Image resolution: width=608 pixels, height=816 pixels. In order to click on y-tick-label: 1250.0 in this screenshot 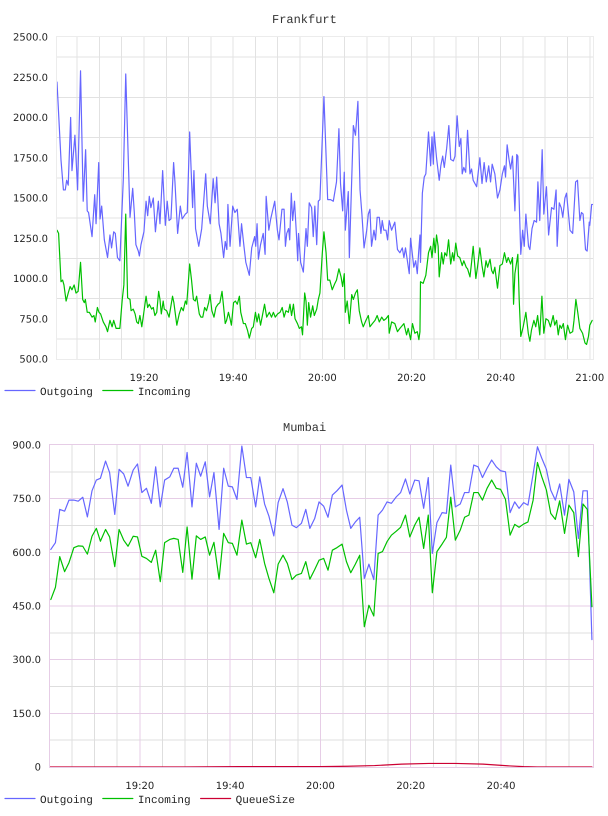, I will do `click(30, 239)`.